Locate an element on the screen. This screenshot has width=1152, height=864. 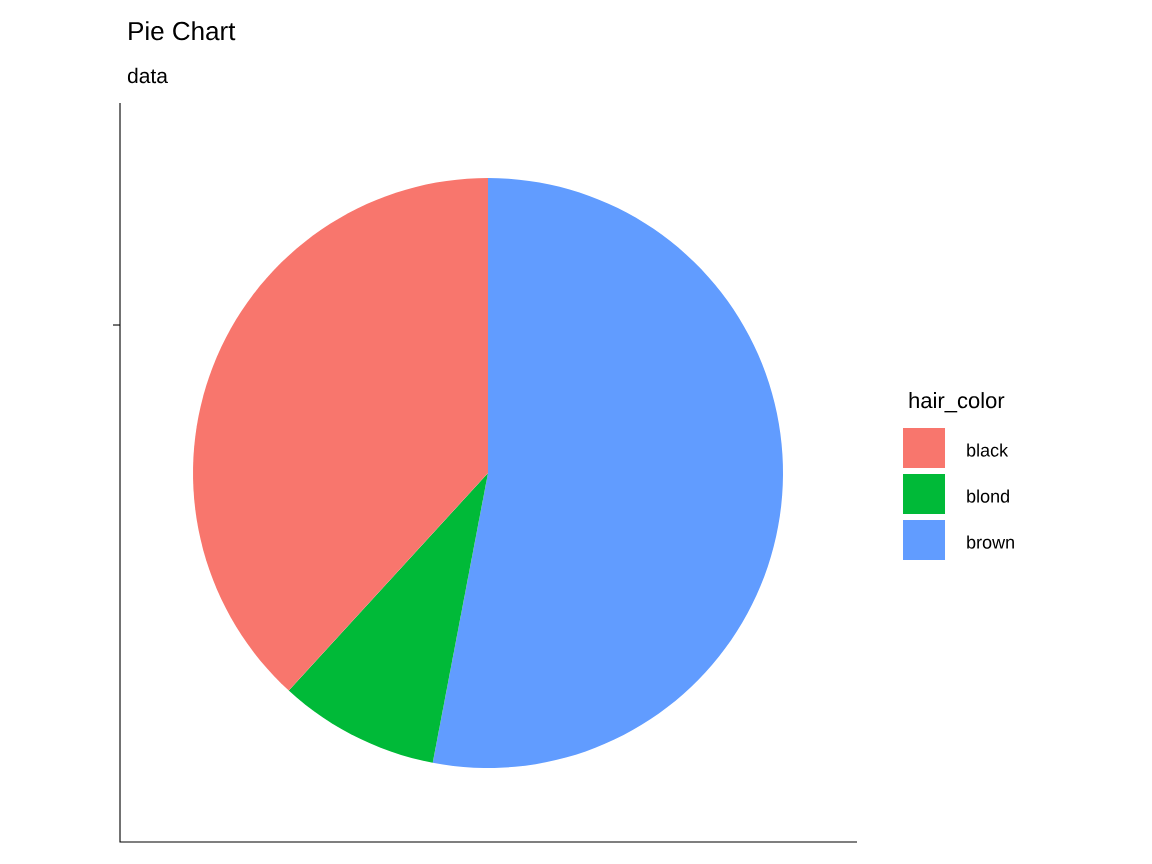
legend-title: hair_color is located at coordinates (957, 402).